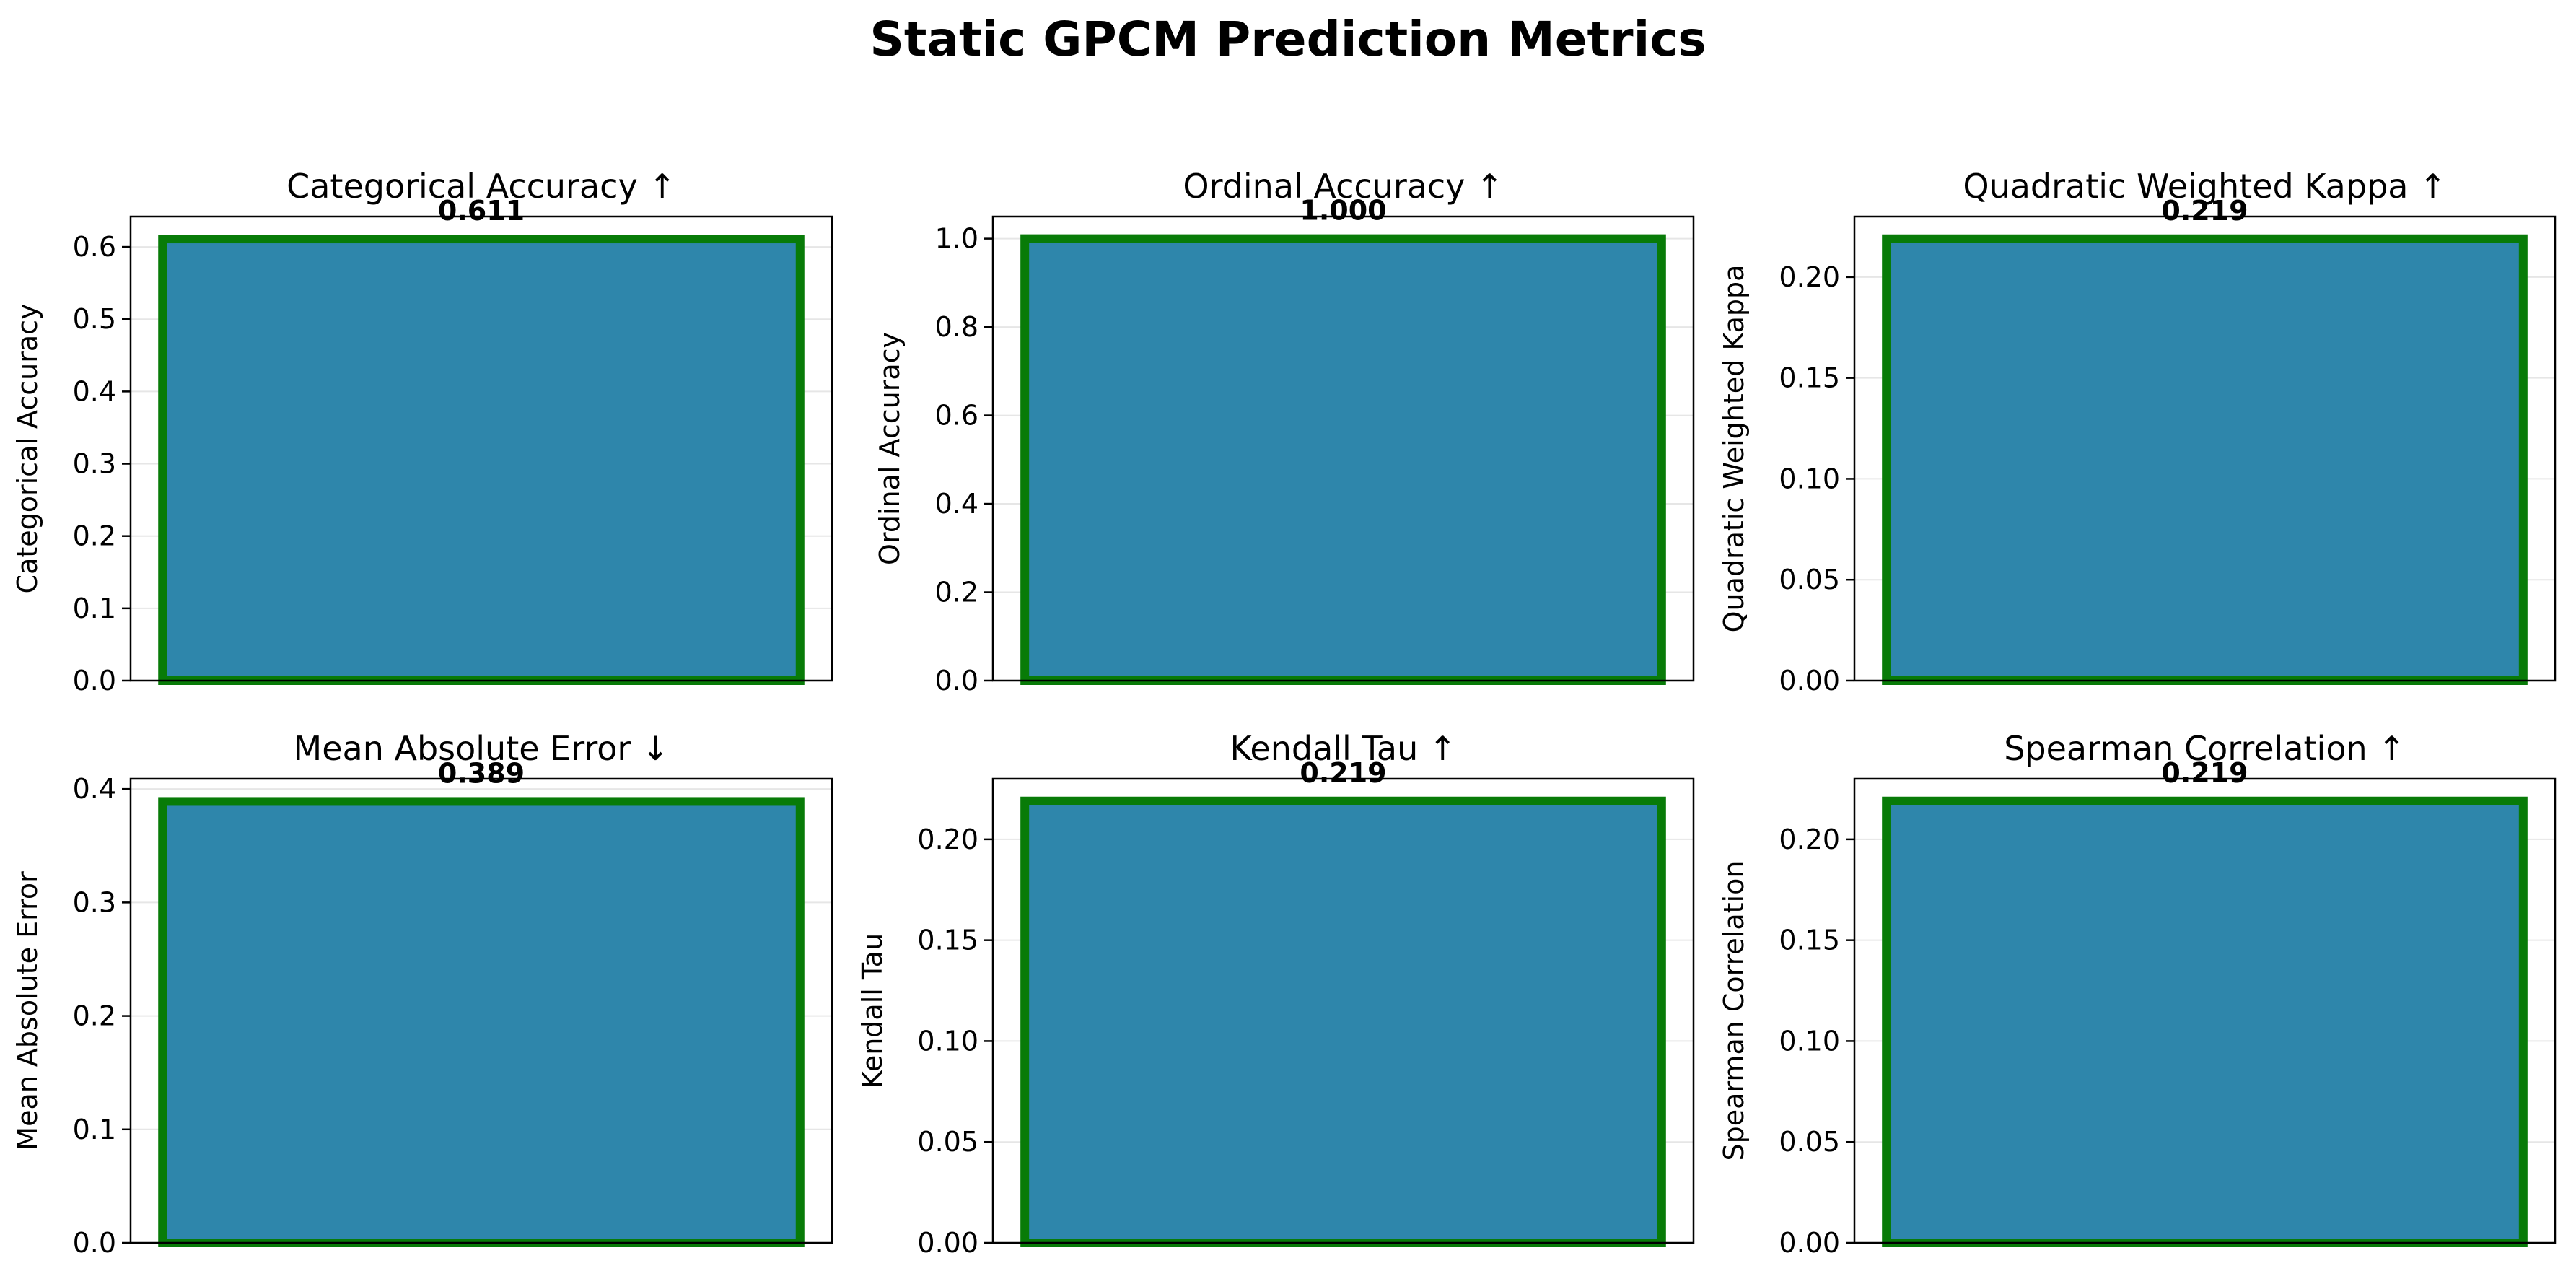  I want to click on y-axis-label: Spearman Correlation, so click(1734, 1011).